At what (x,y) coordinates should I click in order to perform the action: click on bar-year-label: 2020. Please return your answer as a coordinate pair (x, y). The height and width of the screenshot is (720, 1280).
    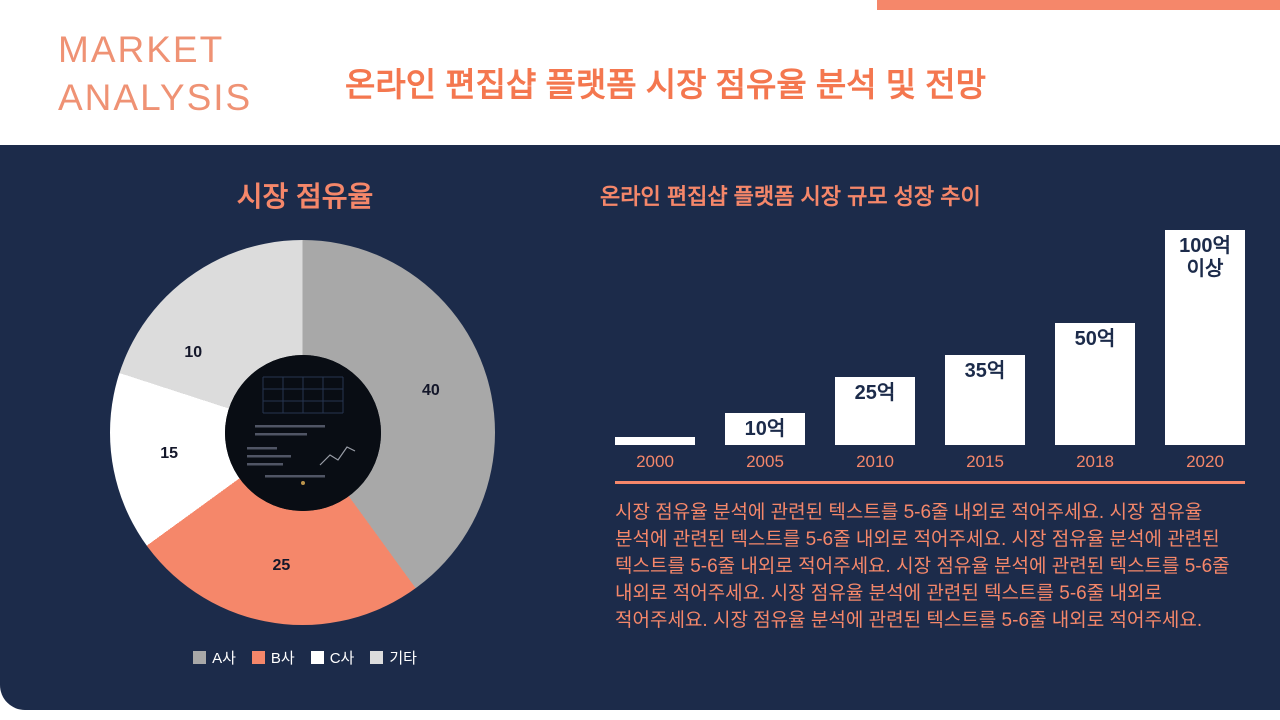
    Looking at the image, I should click on (1205, 461).